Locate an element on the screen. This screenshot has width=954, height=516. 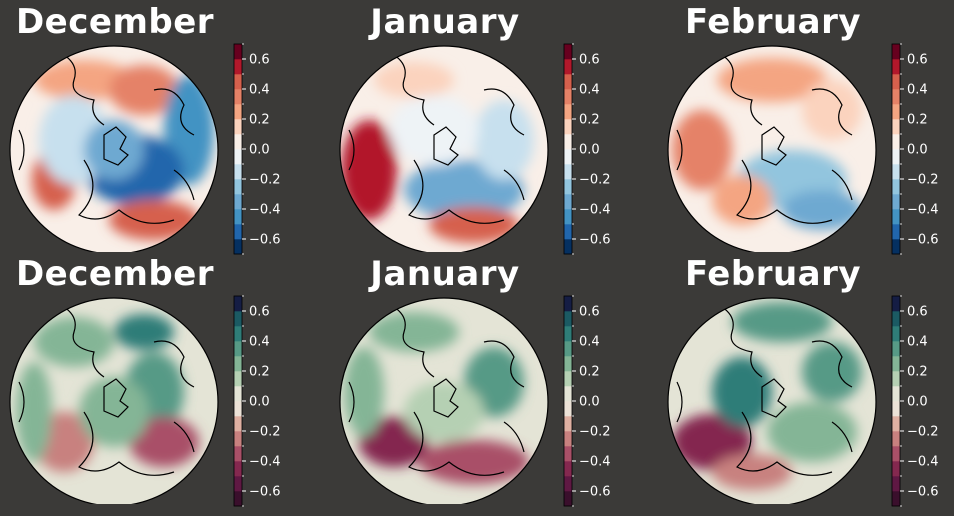
panel-title: January is located at coordinates (445, 274).